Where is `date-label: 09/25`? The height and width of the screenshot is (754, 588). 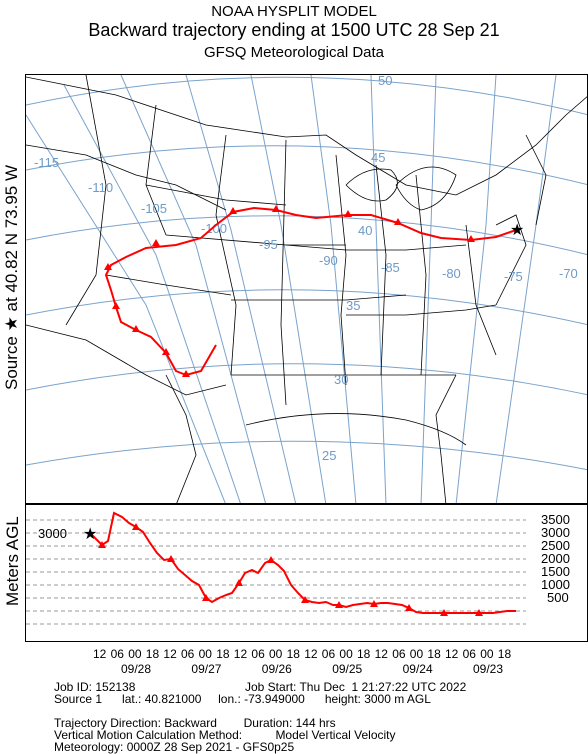
date-label: 09/25 is located at coordinates (347, 669).